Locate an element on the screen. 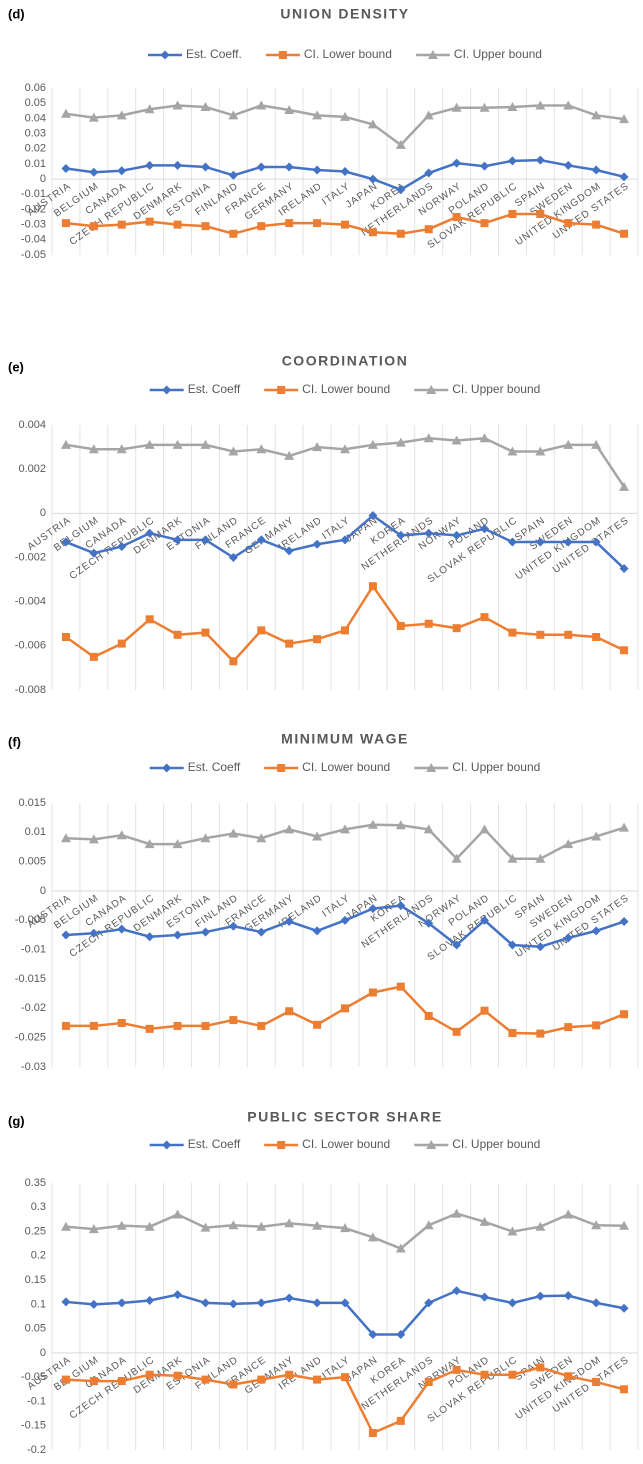  chart-title: PUBLIC SECTOR SHARE is located at coordinates (344, 1117).